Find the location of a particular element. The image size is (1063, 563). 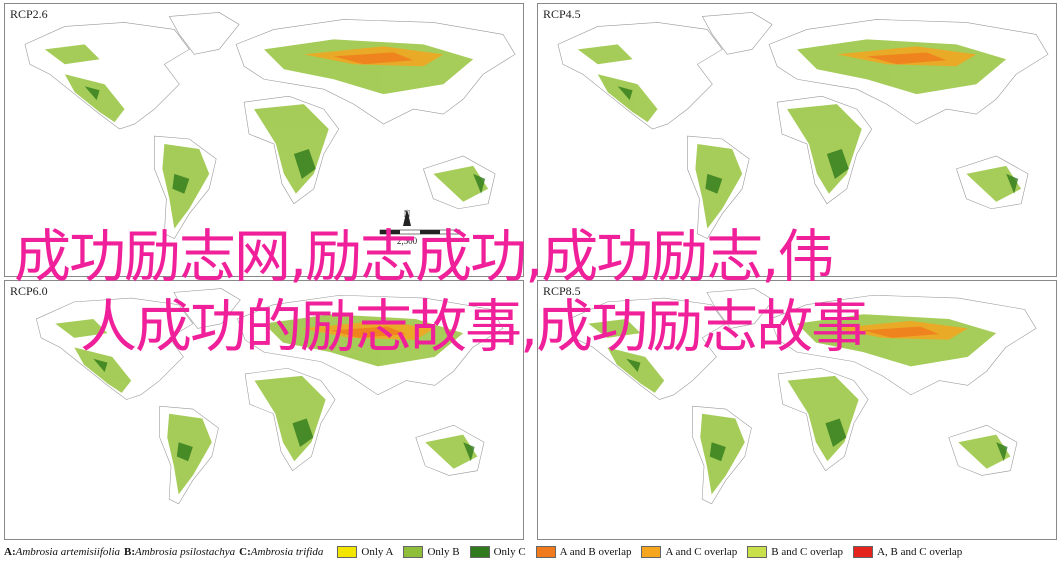

legend-label: Only B is located at coordinates (443, 552).